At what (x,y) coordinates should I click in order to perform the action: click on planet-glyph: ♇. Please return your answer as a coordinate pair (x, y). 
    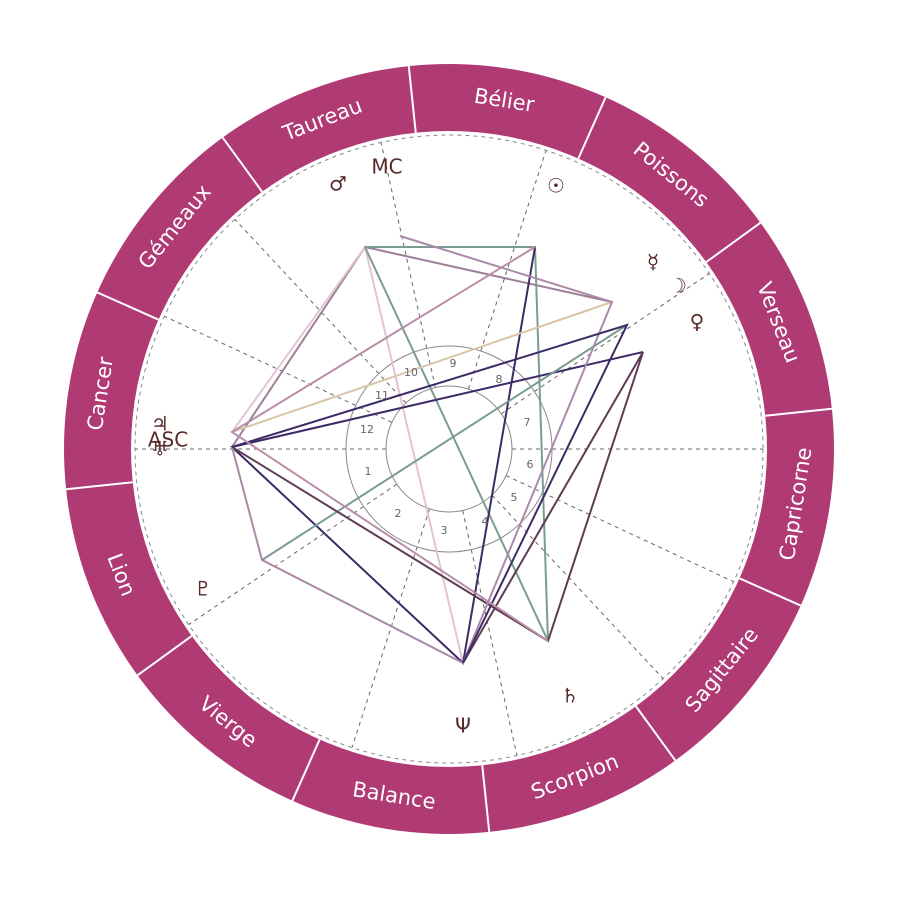
    Looking at the image, I should click on (203, 589).